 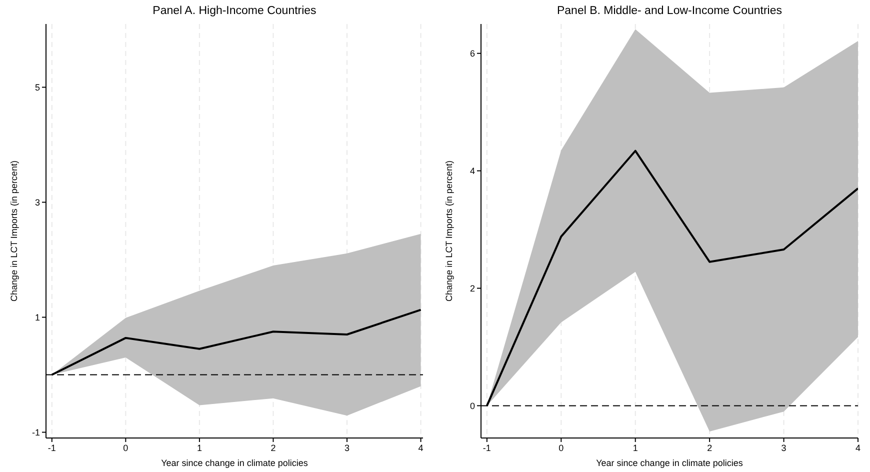 What do you see at coordinates (669, 11) in the screenshot?
I see `chart-title: Panel B. Middle- and Low-Income Countries` at bounding box center [669, 11].